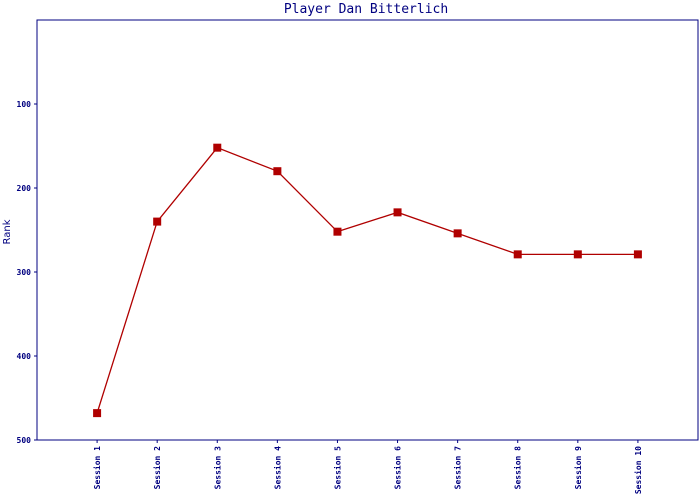 The width and height of the screenshot is (700, 500). I want to click on x-tick-label: Session 8, so click(518, 468).